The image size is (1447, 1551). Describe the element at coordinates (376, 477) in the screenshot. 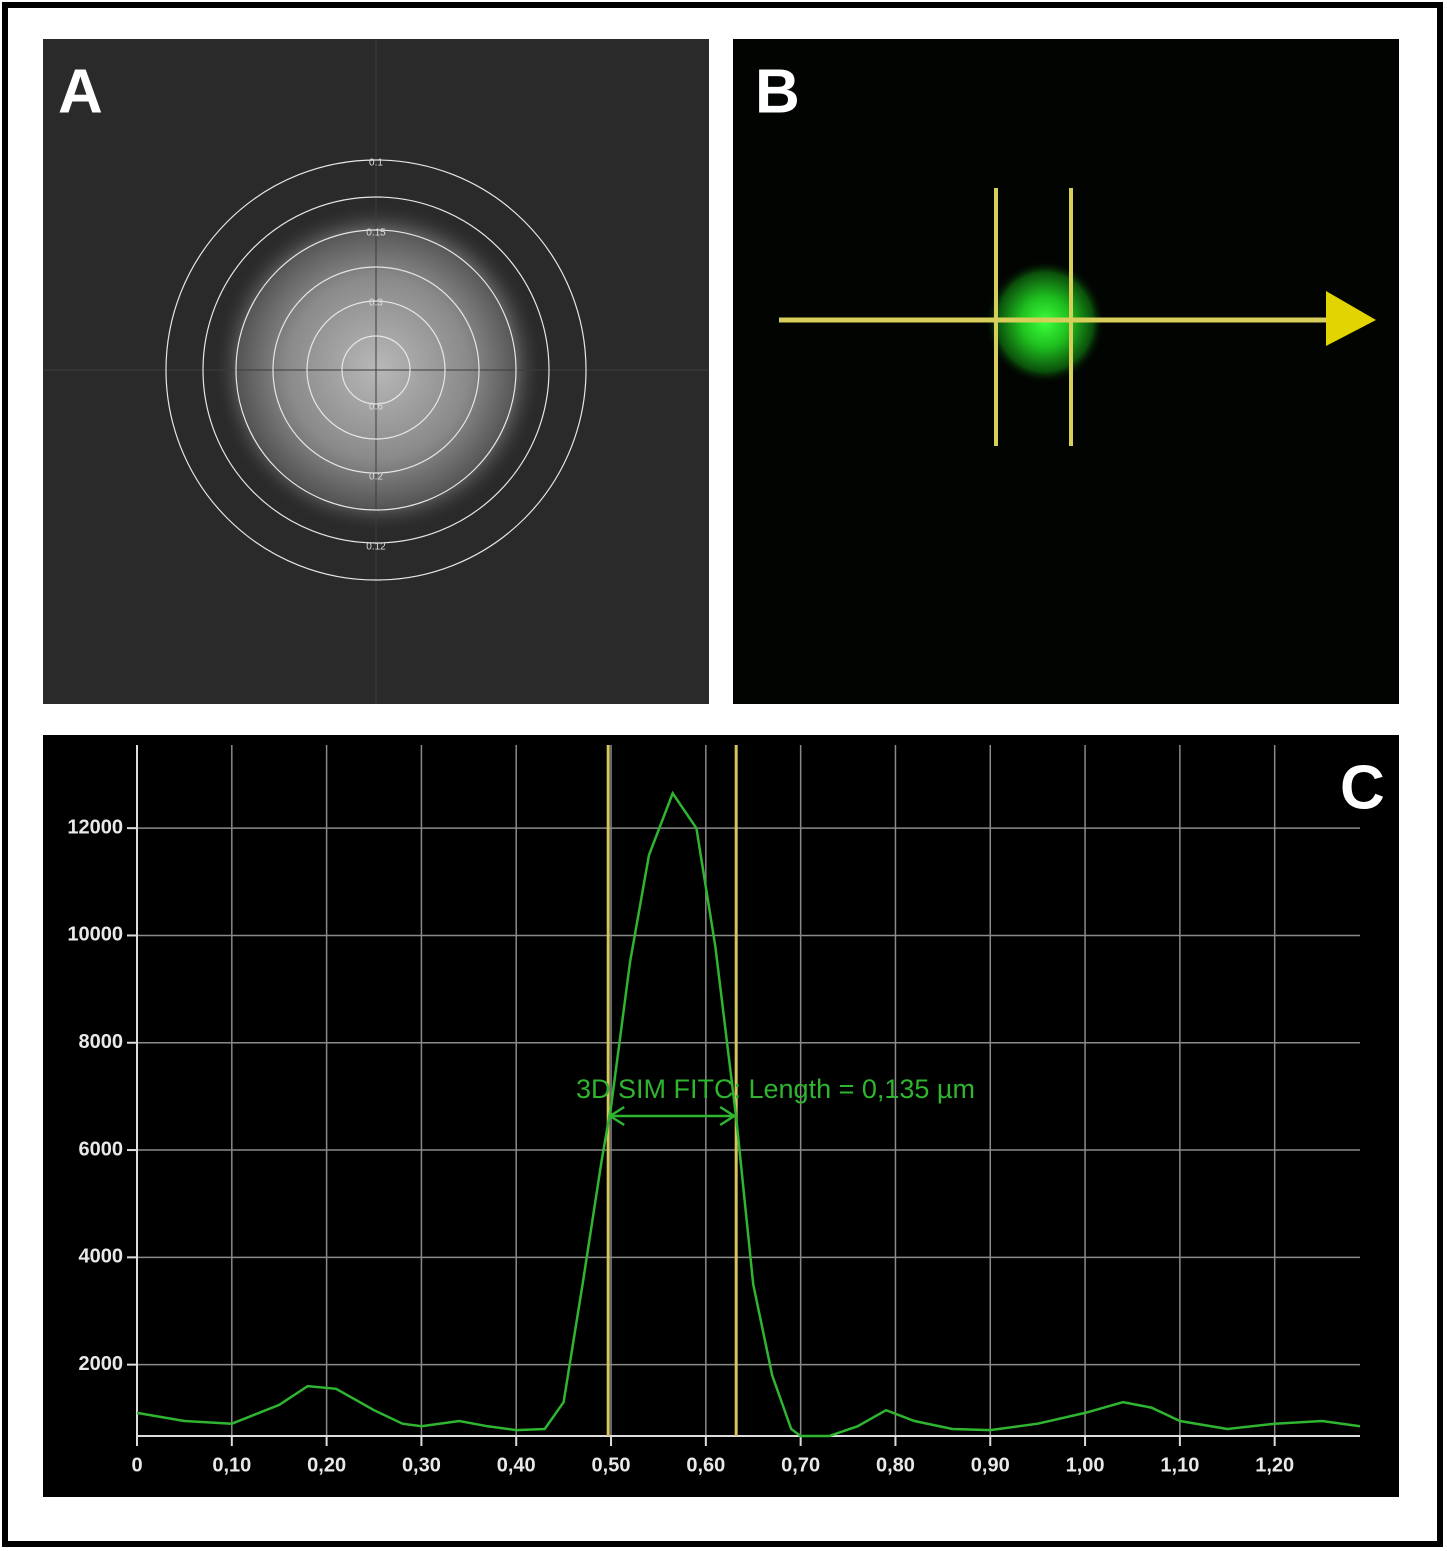

I see `ring-label: 0.2` at that location.